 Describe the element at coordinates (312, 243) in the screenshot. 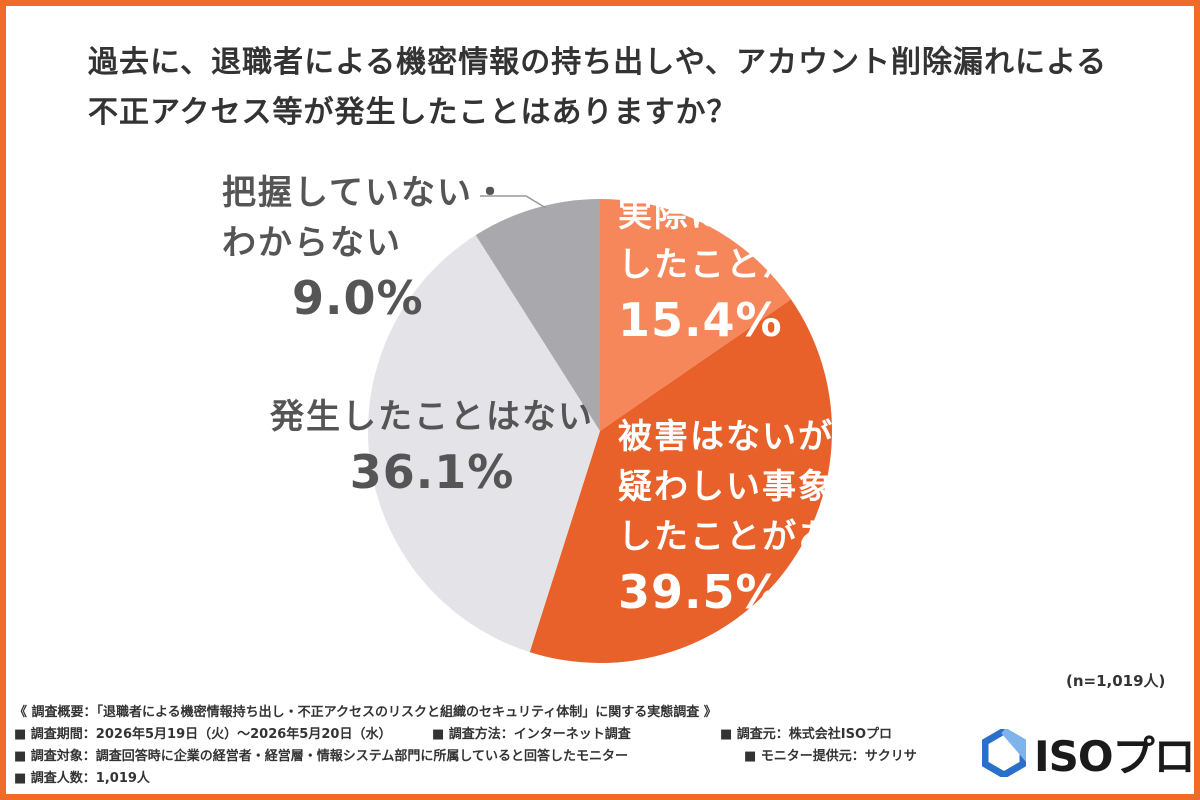

I see `slice-label-line: わからない` at that location.